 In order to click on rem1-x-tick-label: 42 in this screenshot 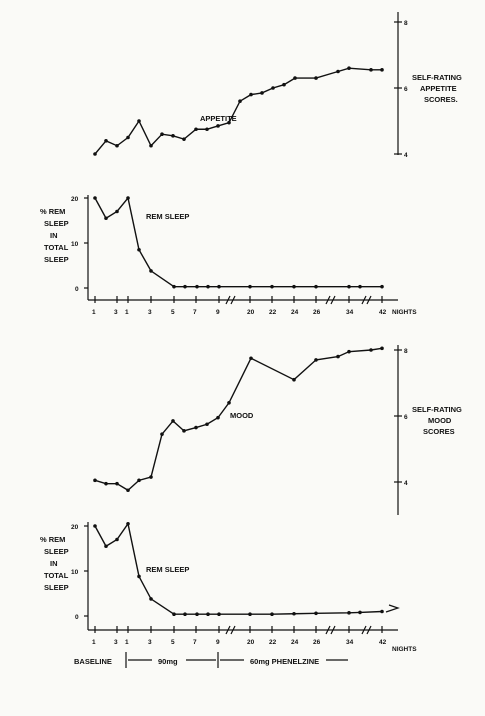, I will do `click(383, 312)`.